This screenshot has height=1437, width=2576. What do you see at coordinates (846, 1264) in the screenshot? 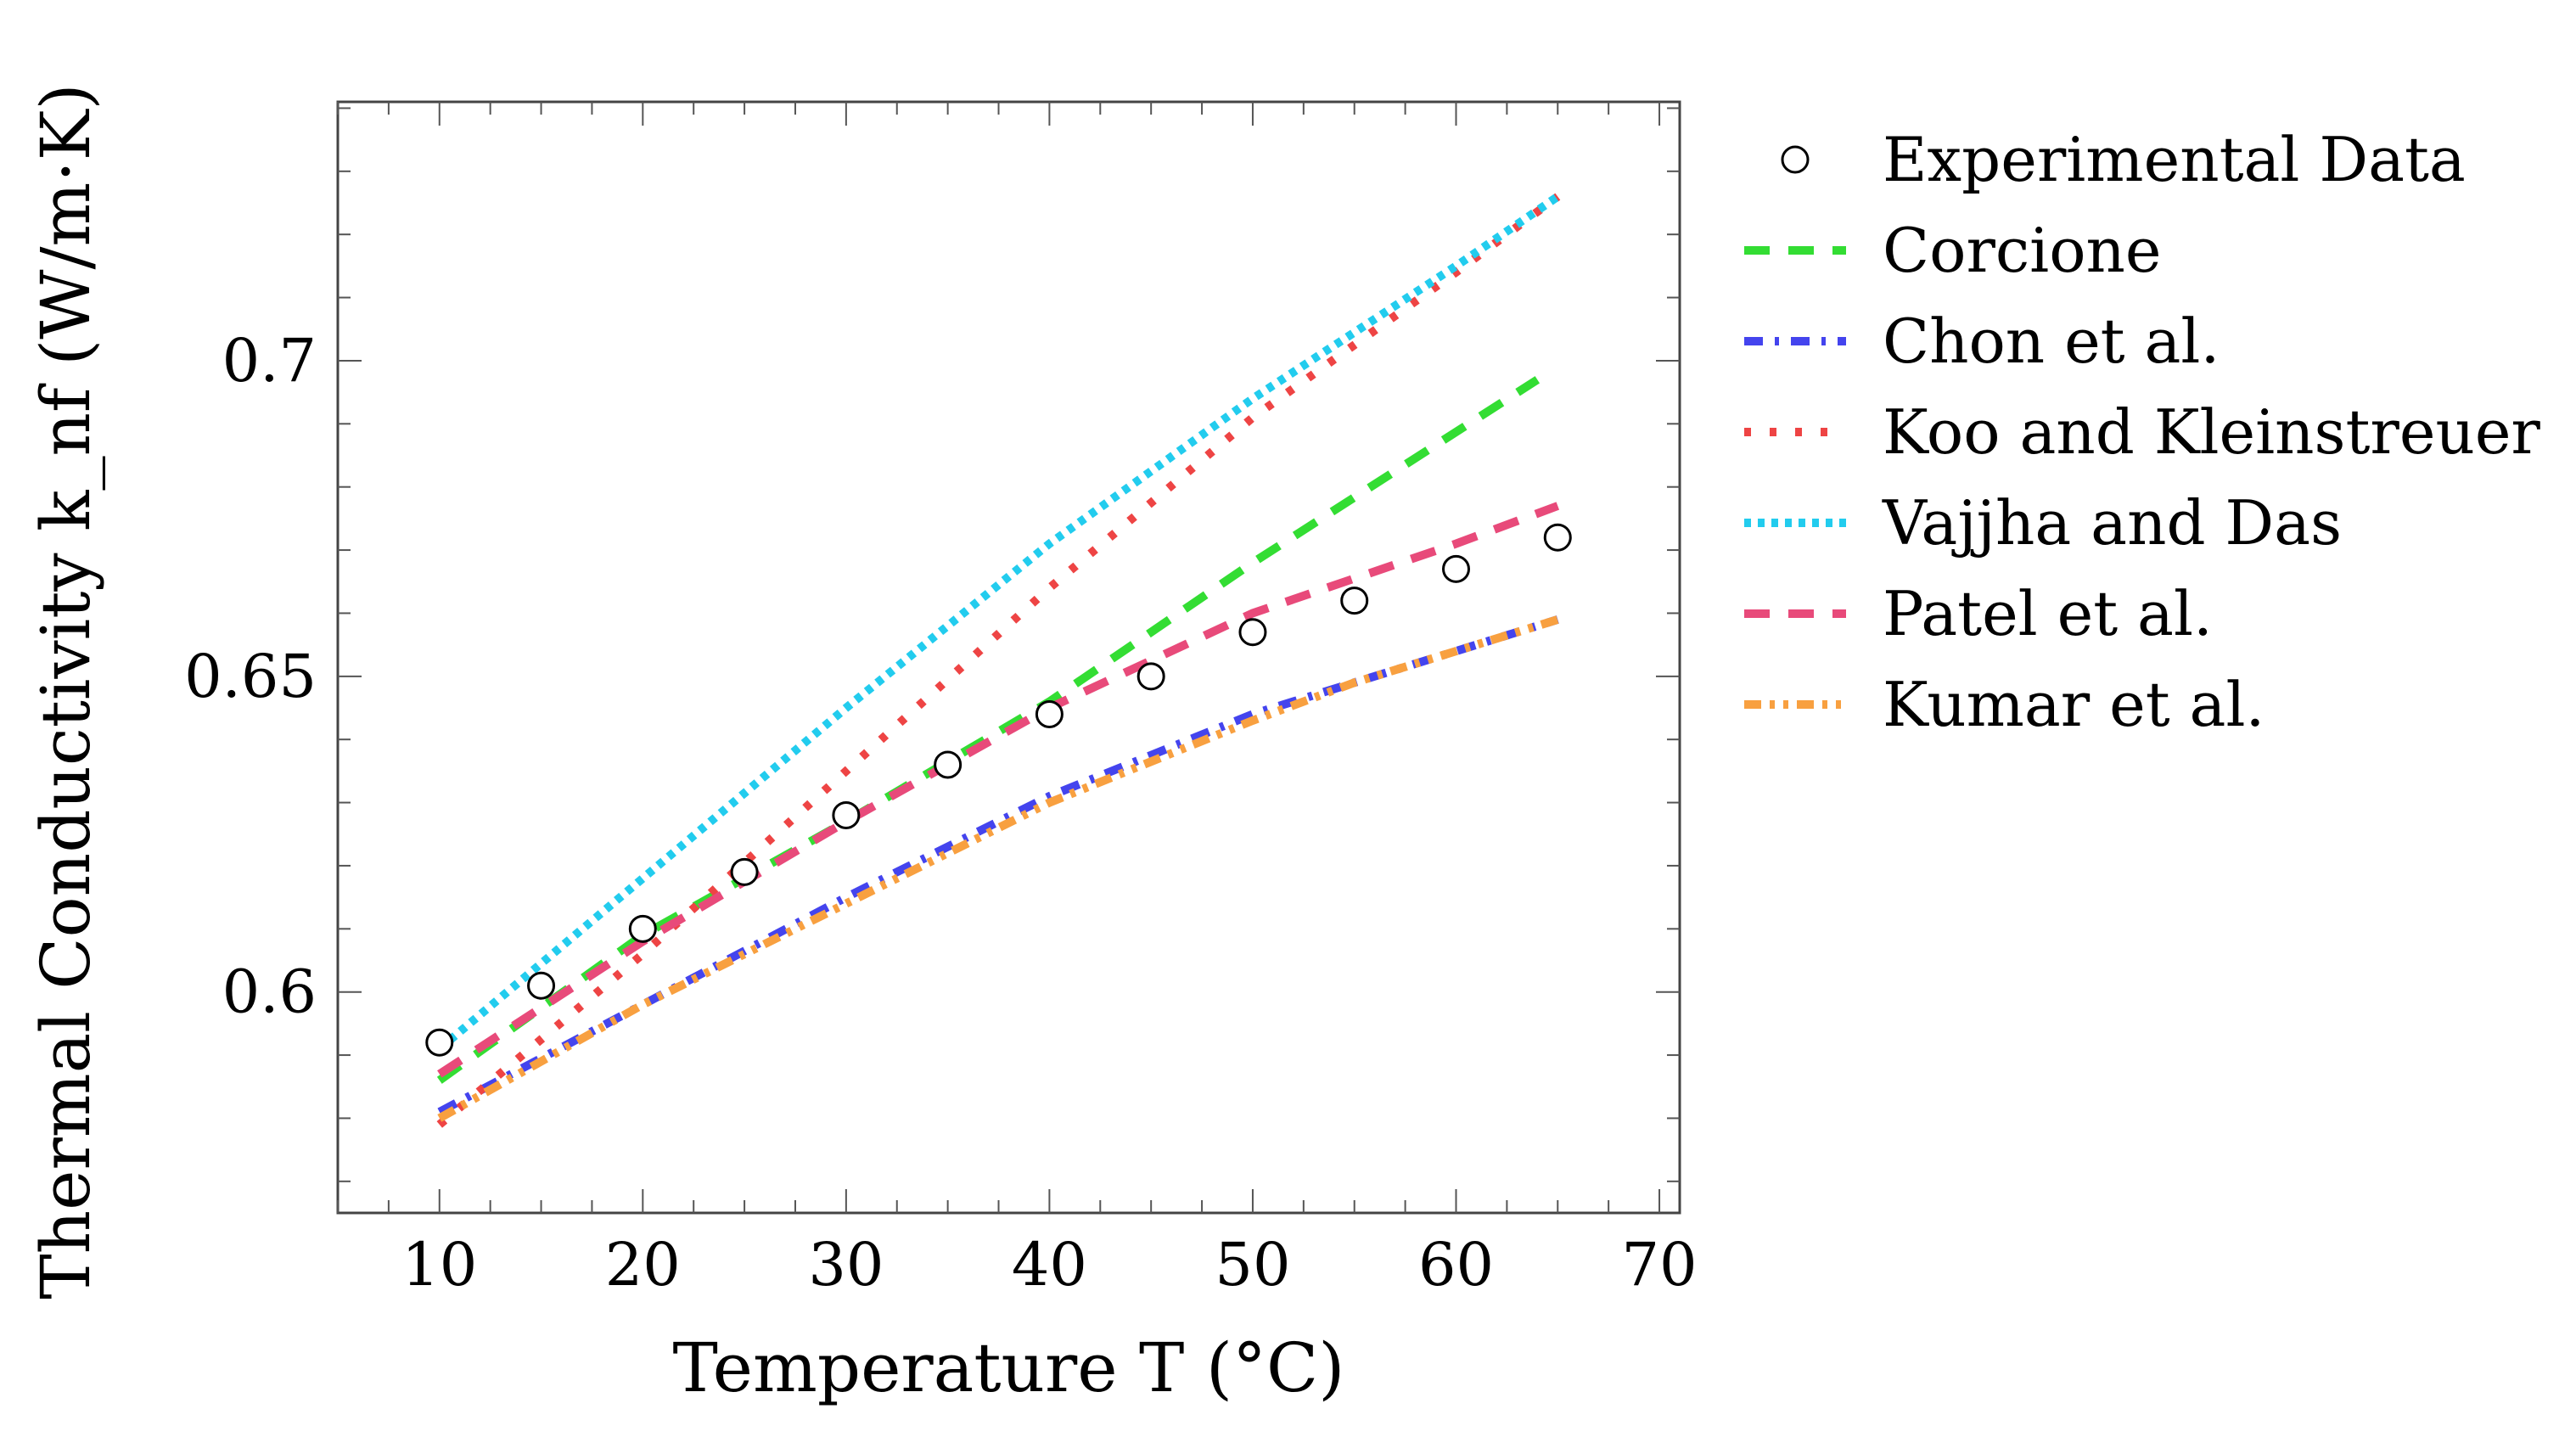
I see `x-tick-label: 30` at bounding box center [846, 1264].